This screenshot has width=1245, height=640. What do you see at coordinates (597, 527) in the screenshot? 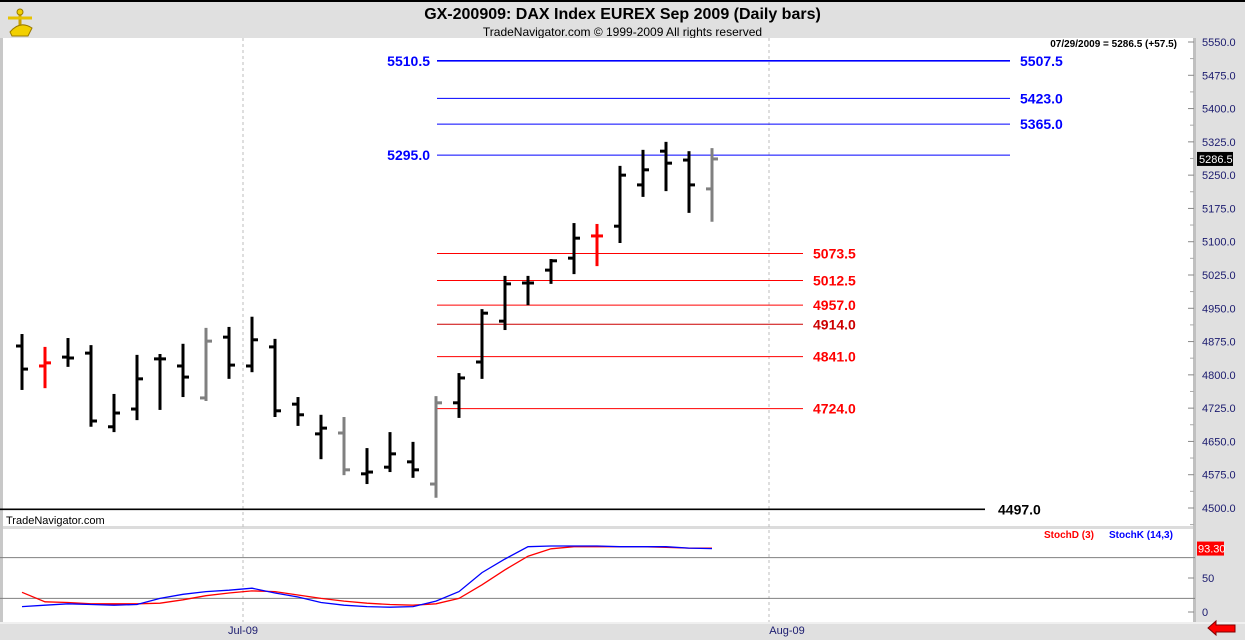
I see `panel-separator` at bounding box center [597, 527].